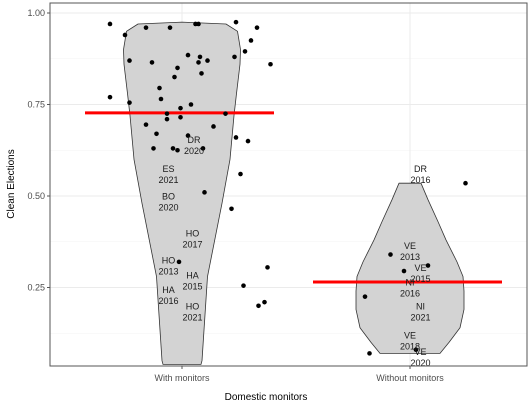 Image resolution: width=532 pixels, height=408 pixels. I want to click on point-label: ES 2021, so click(168, 174).